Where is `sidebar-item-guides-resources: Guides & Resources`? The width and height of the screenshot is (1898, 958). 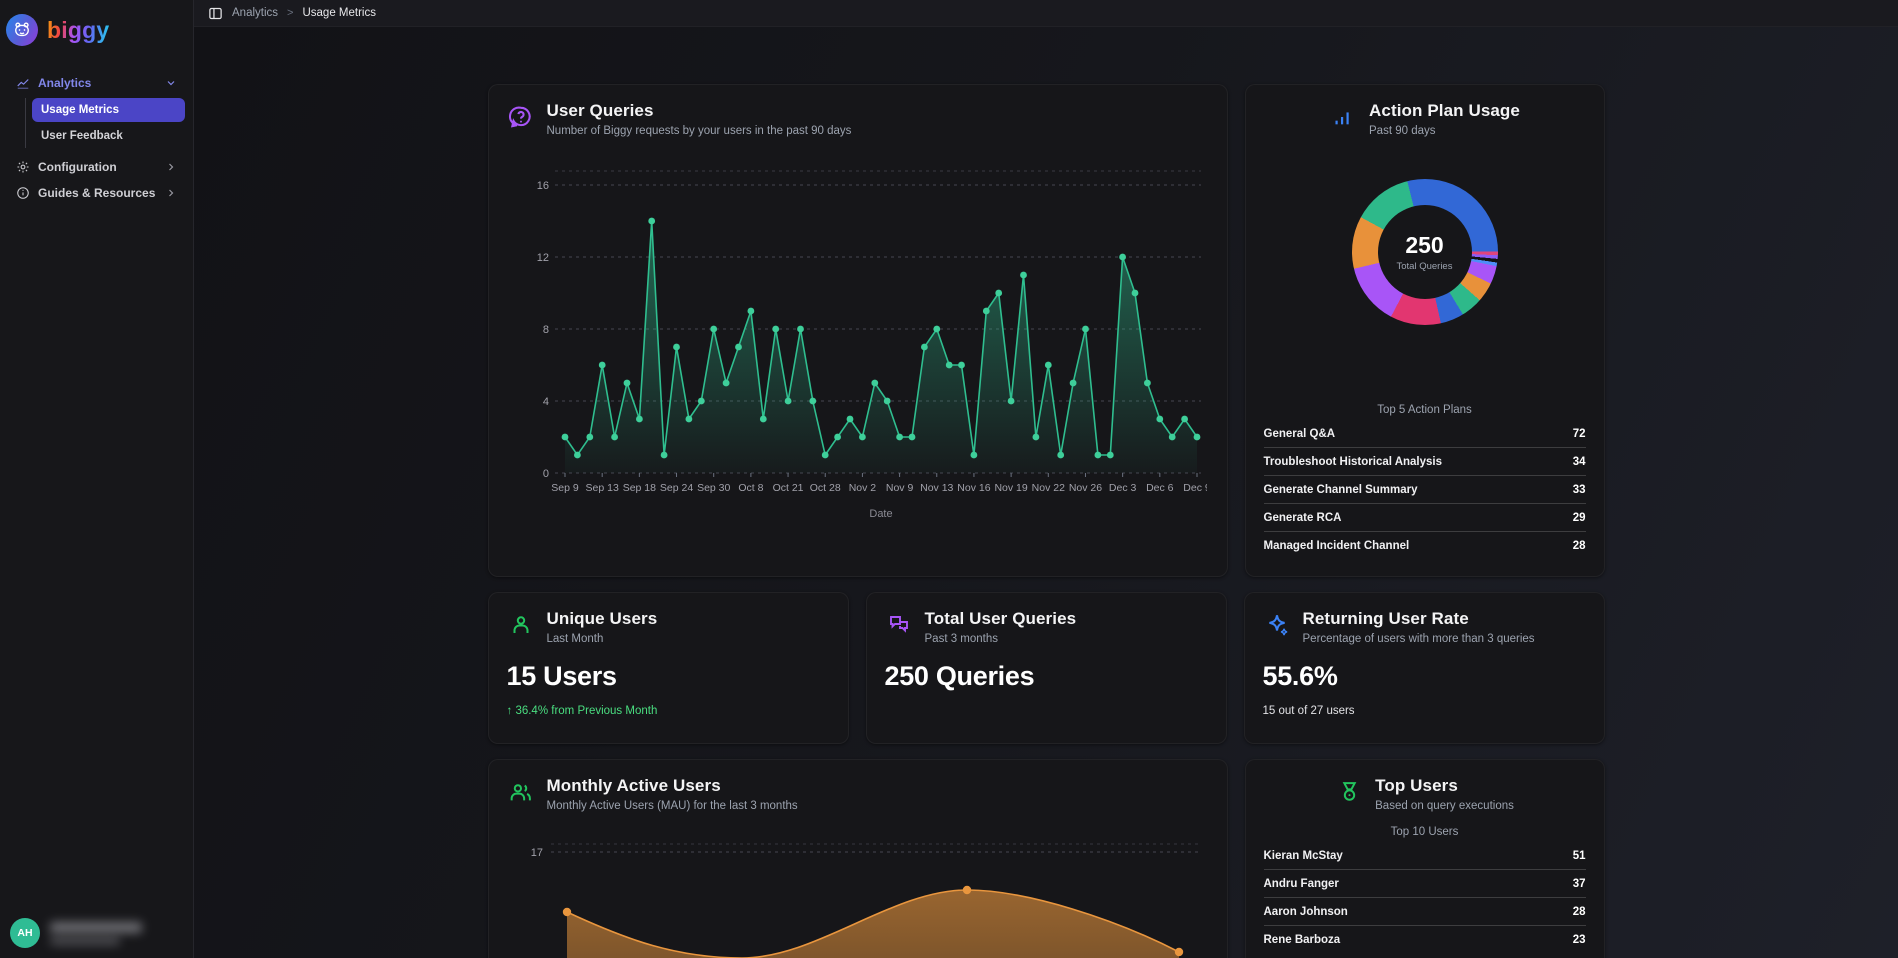
sidebar-item-guides-resources: Guides & Resources is located at coordinates (96, 193).